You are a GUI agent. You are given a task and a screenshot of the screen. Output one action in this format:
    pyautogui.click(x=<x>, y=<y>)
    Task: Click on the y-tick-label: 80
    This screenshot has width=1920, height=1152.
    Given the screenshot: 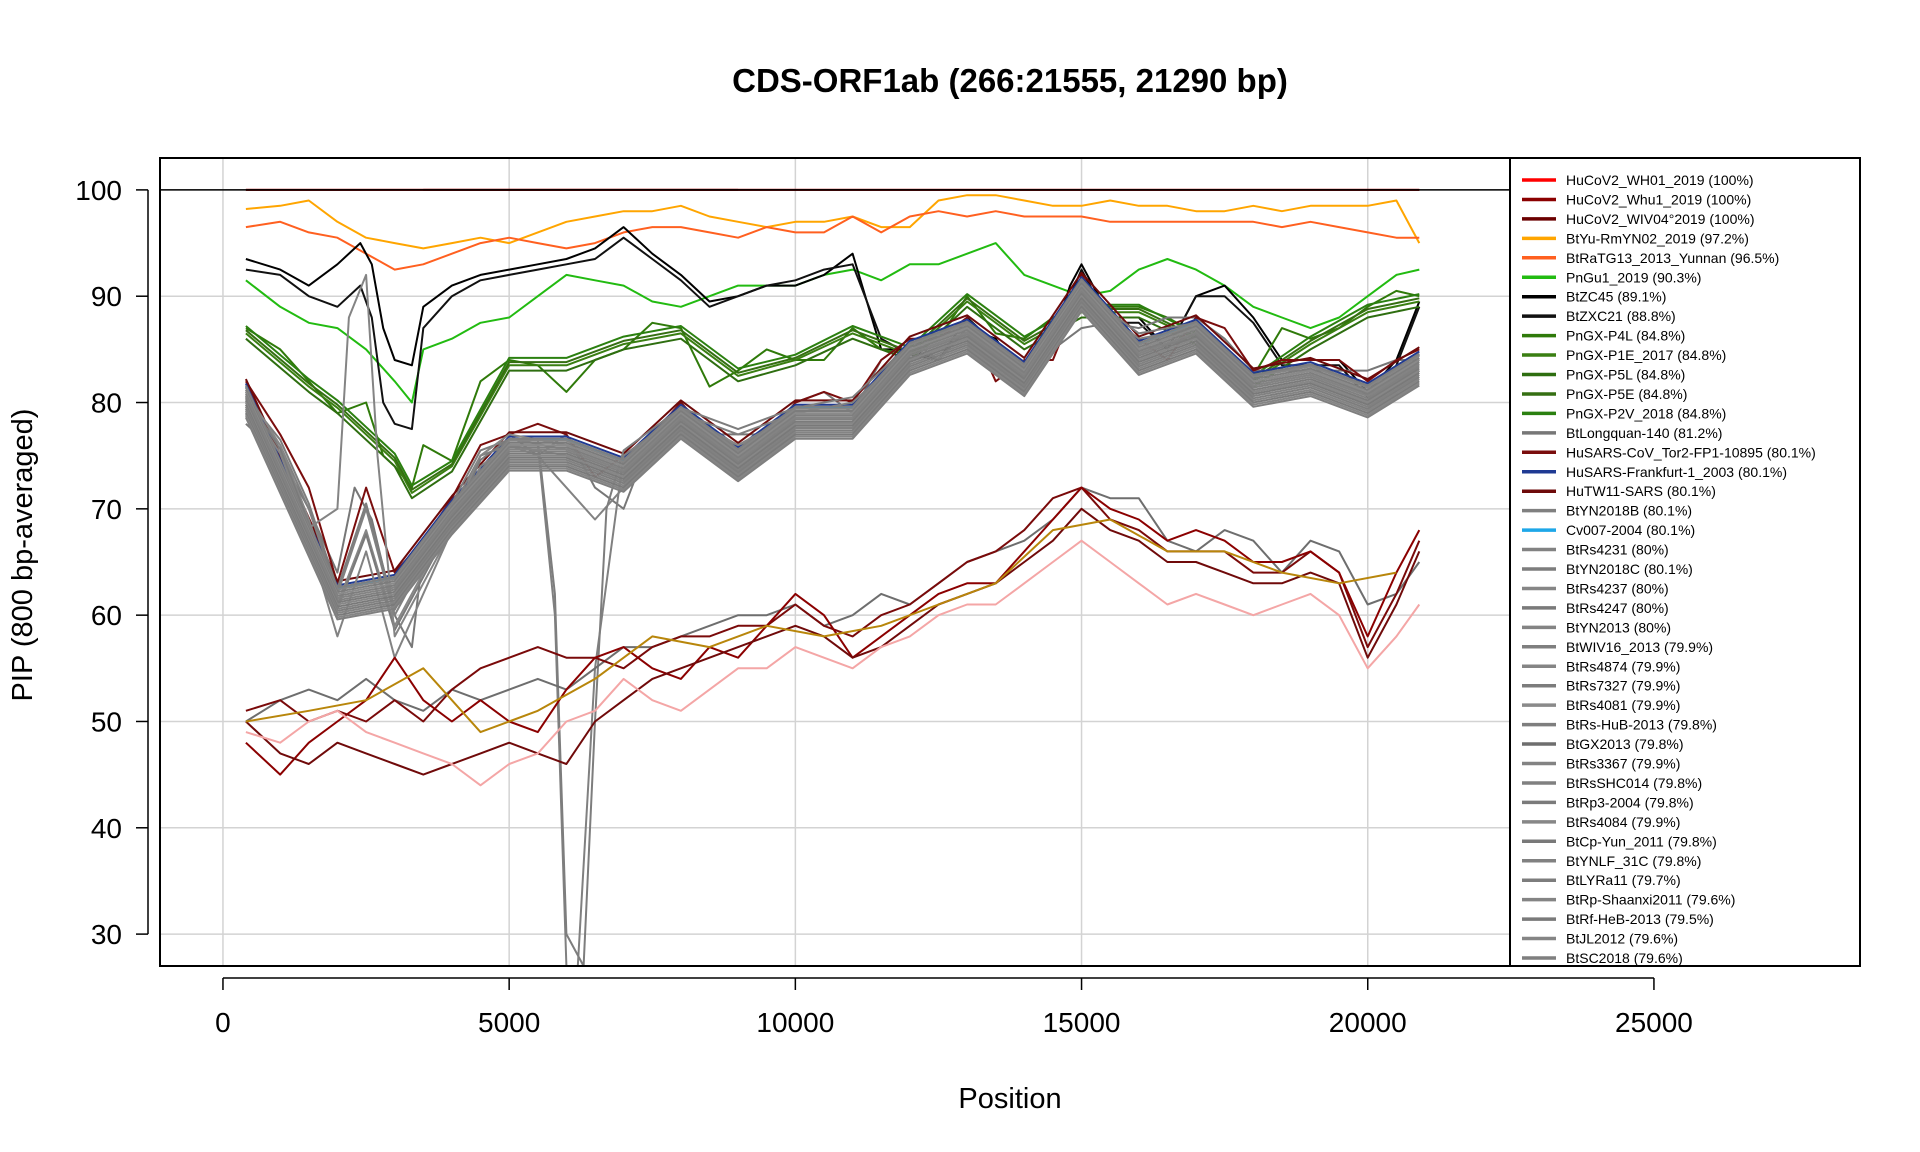 What is the action you would take?
    pyautogui.click(x=106, y=403)
    